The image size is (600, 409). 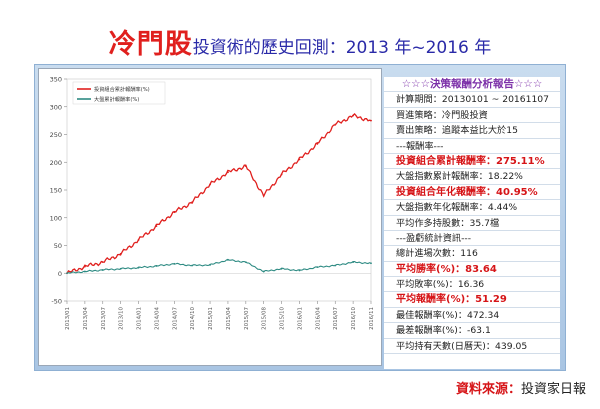 I want to click on report-row-highlight: 平均報酬率(%)：51.29, so click(x=472, y=300).